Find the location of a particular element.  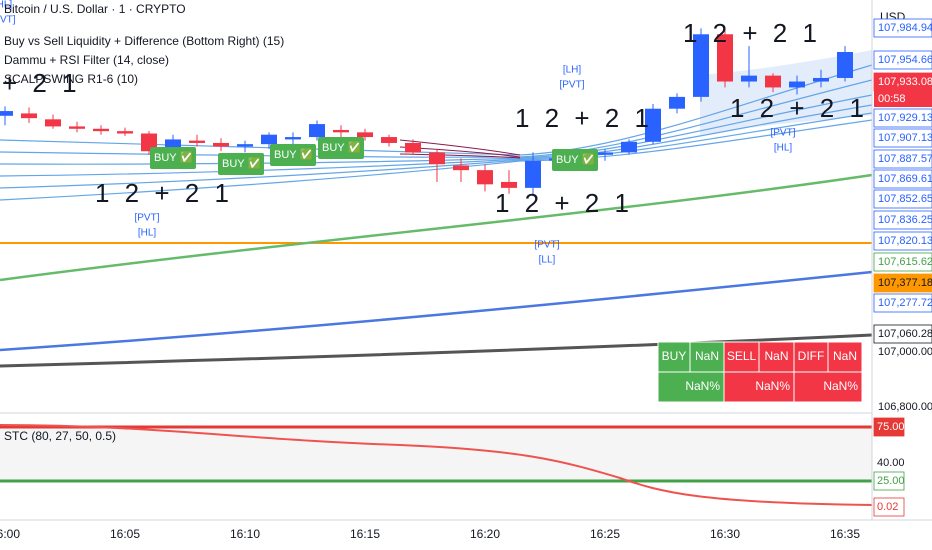

price-label: 107,820.13 is located at coordinates (905, 241).